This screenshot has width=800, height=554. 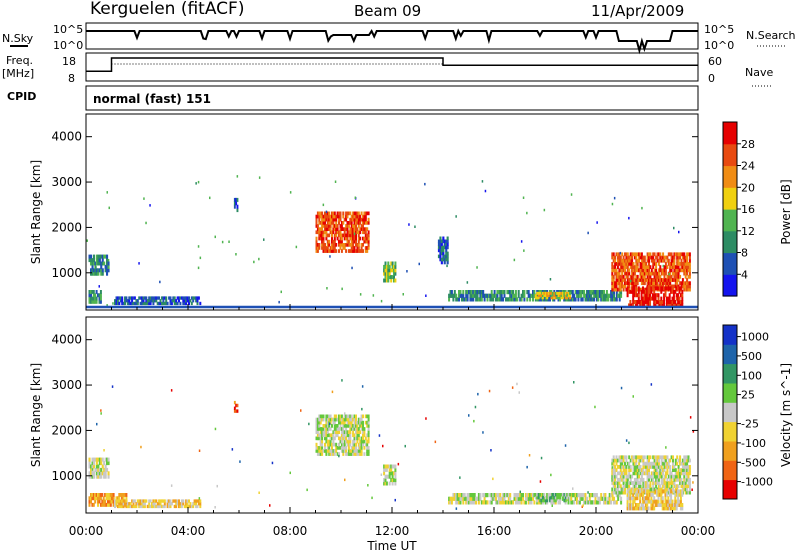 I want to click on colorbar-tick-label: 28, so click(x=748, y=144).